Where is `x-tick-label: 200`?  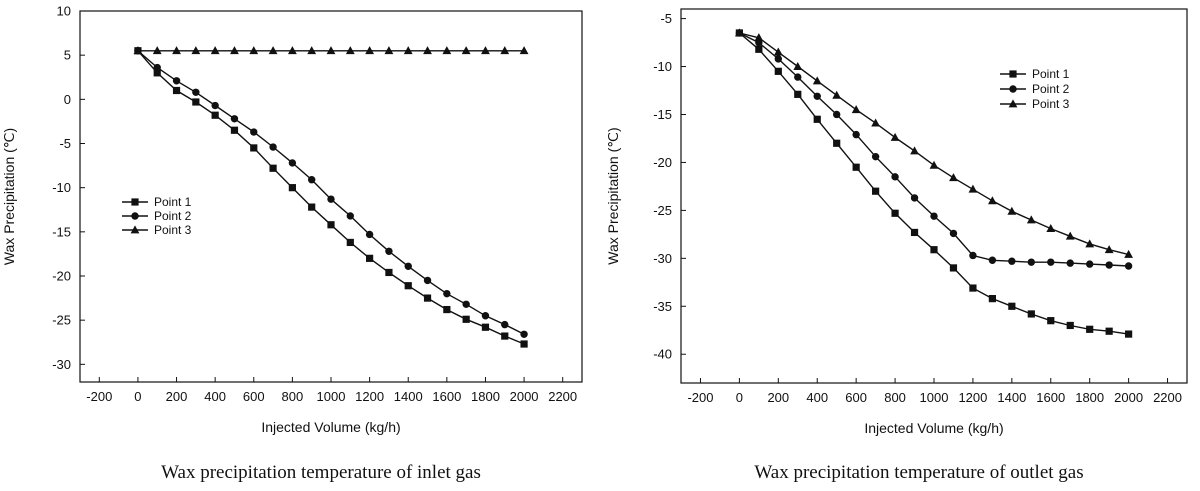 x-tick-label: 200 is located at coordinates (778, 397).